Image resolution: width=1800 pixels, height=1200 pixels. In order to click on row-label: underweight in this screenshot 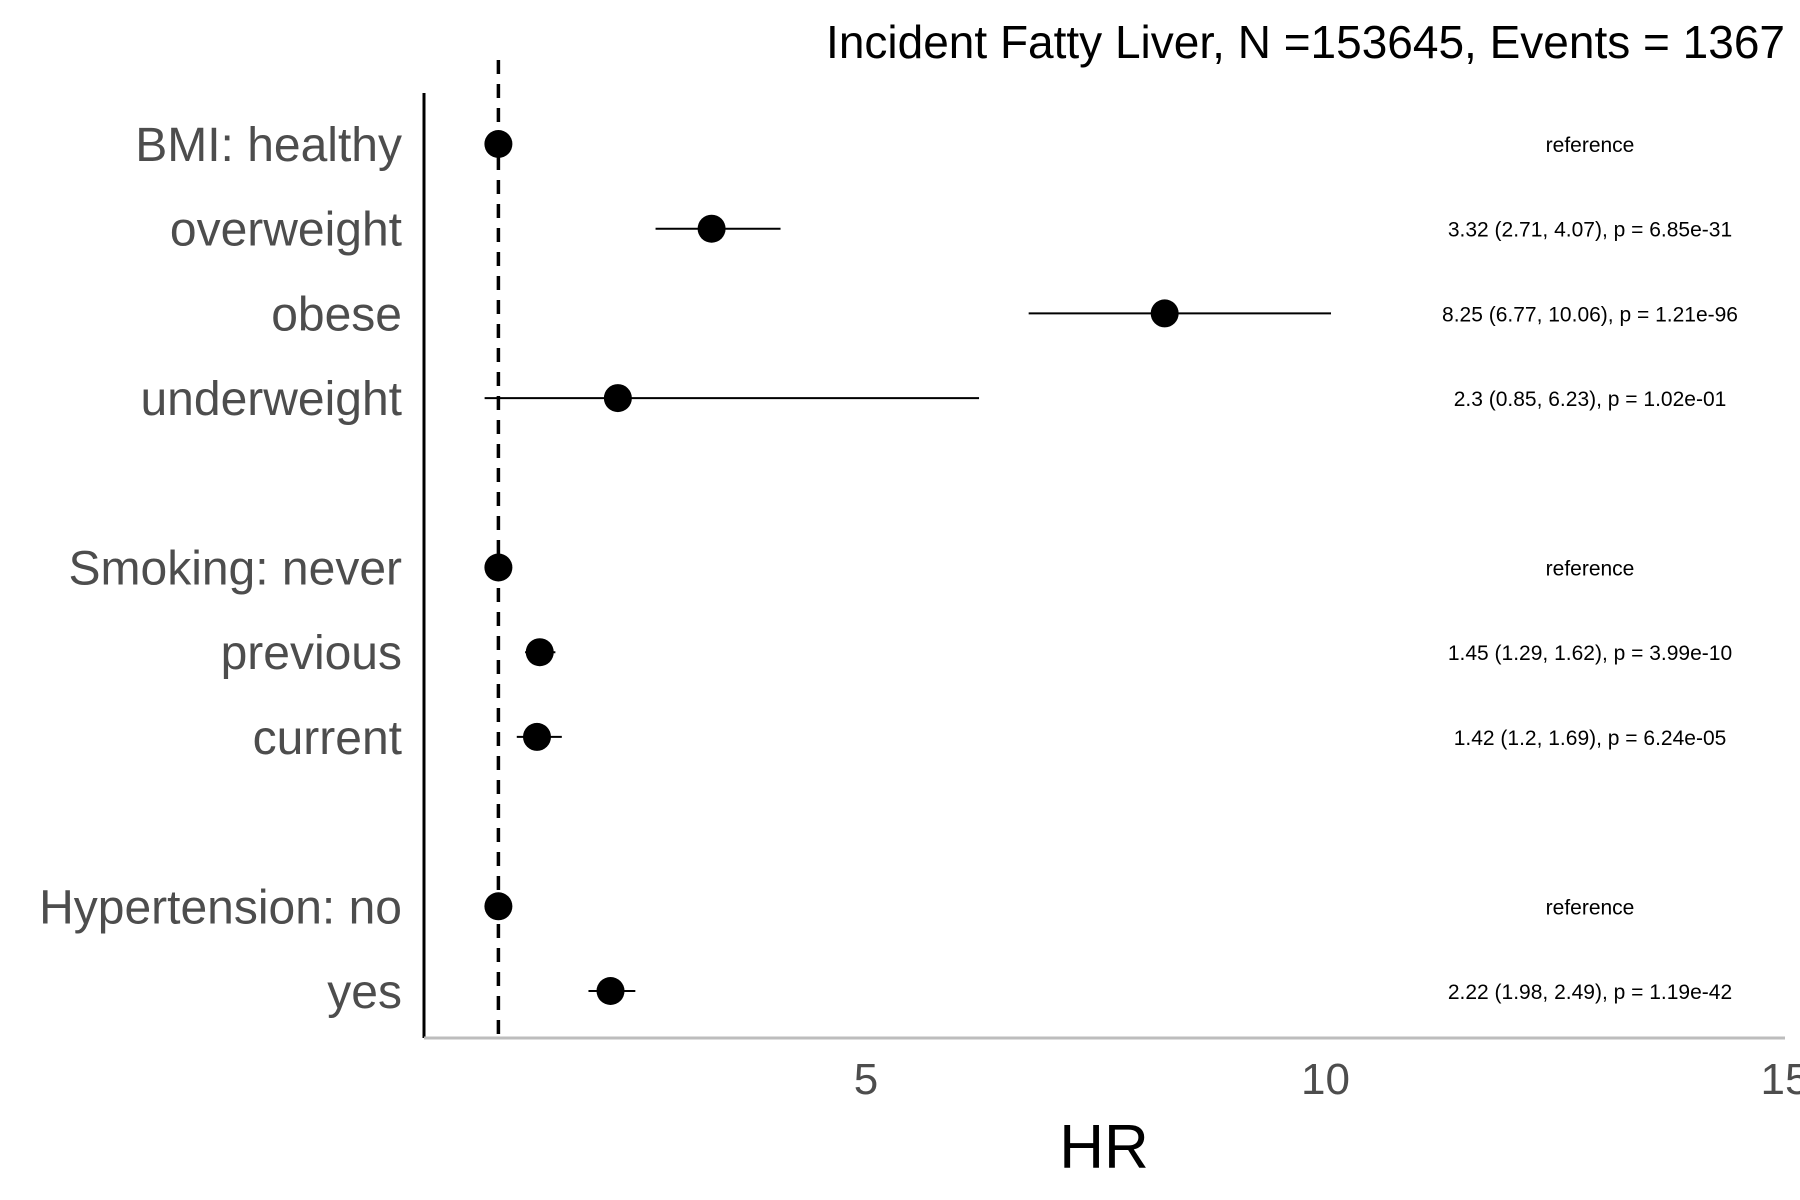, I will do `click(271, 399)`.